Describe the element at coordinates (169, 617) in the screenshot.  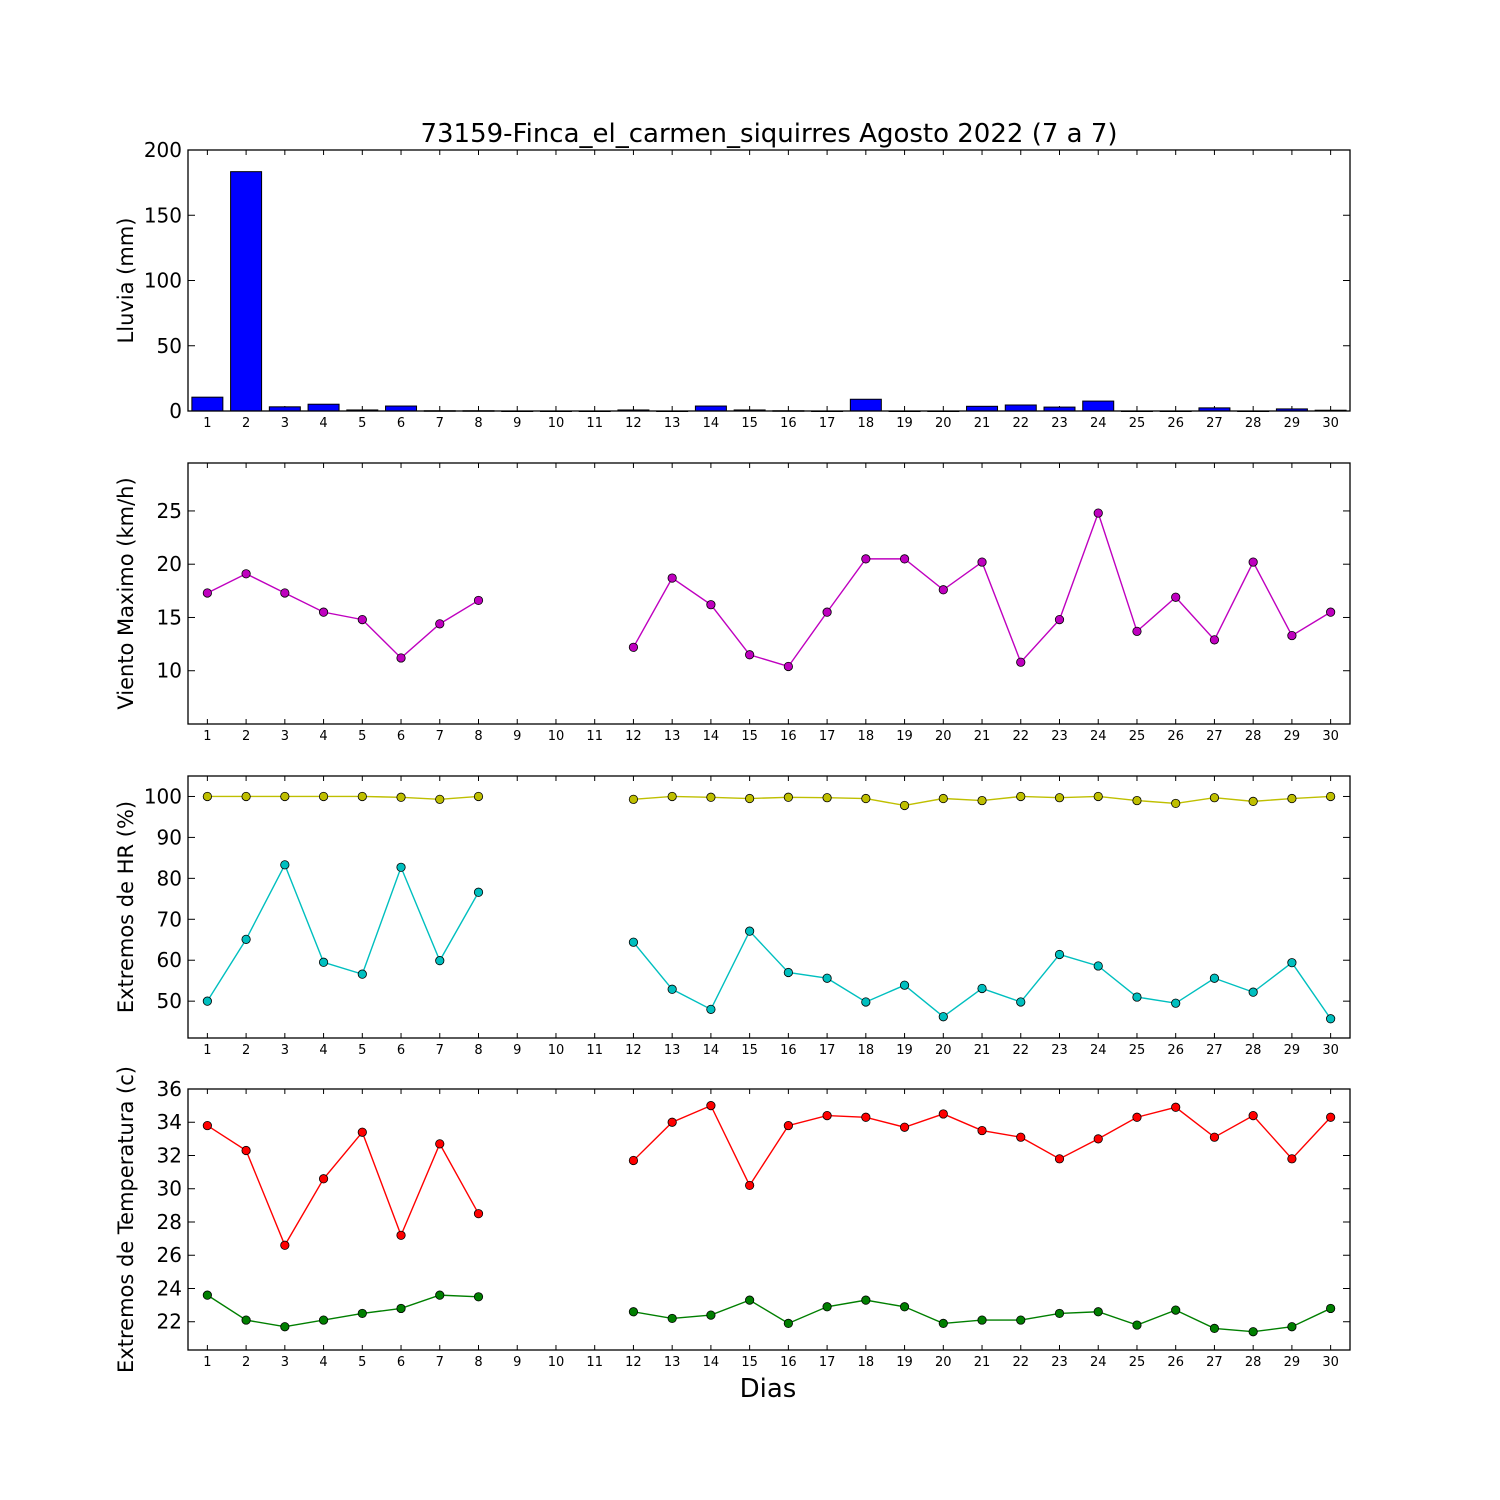
I see `y-tick-label: 15` at that location.